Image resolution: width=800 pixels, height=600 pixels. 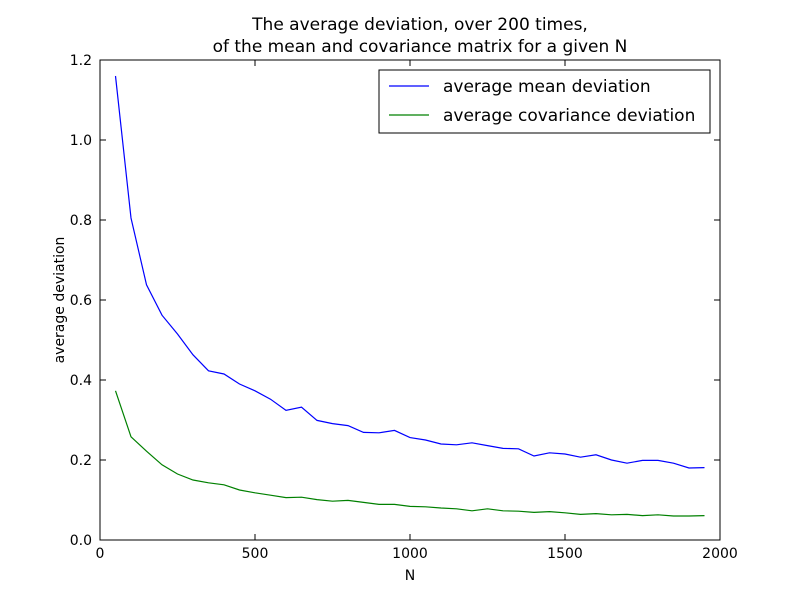 What do you see at coordinates (410, 554) in the screenshot?
I see `x-tick-label: 1000` at bounding box center [410, 554].